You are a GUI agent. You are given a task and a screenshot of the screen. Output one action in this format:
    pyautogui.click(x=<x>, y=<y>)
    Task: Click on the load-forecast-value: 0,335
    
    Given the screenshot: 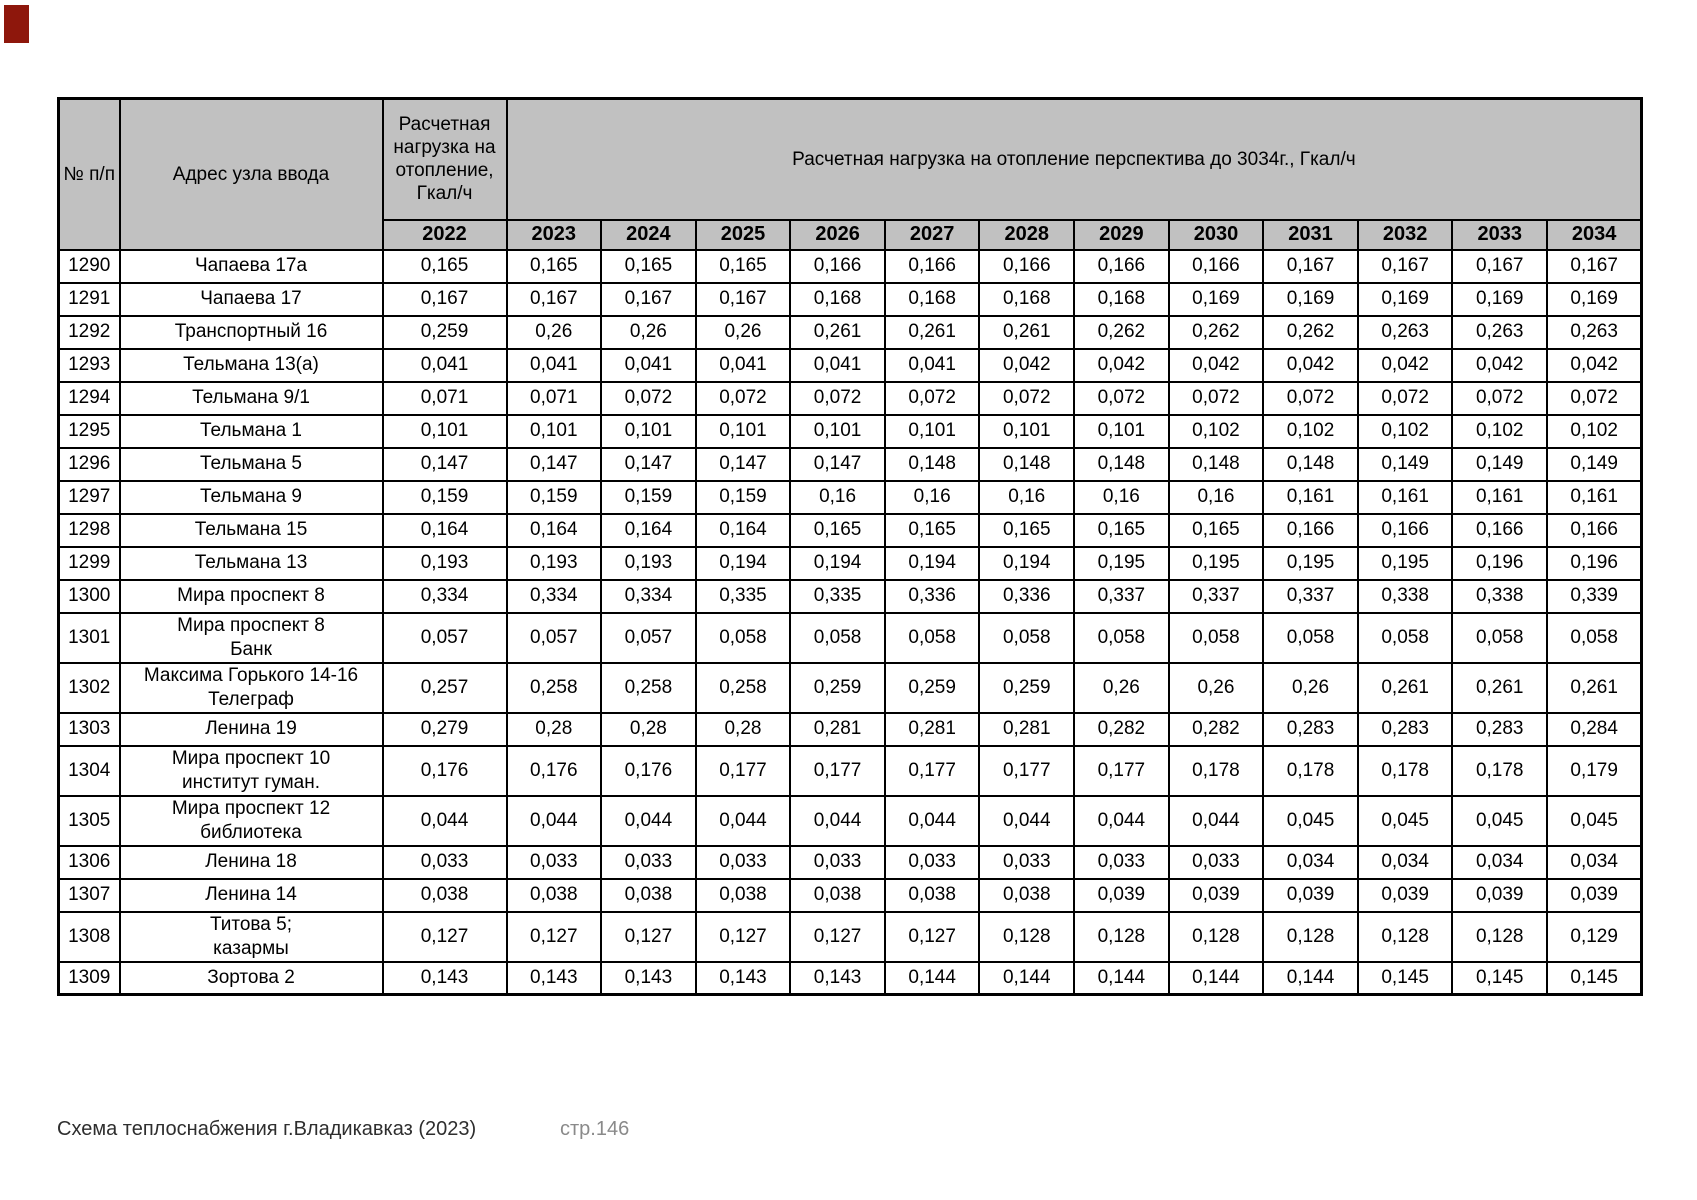 What is the action you would take?
    pyautogui.click(x=837, y=596)
    